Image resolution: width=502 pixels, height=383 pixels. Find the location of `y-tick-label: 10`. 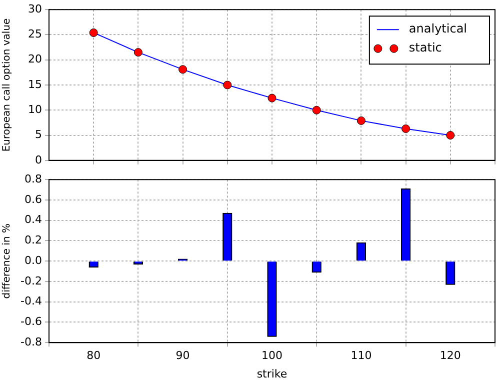

y-tick-label: 10 is located at coordinates (35, 109).